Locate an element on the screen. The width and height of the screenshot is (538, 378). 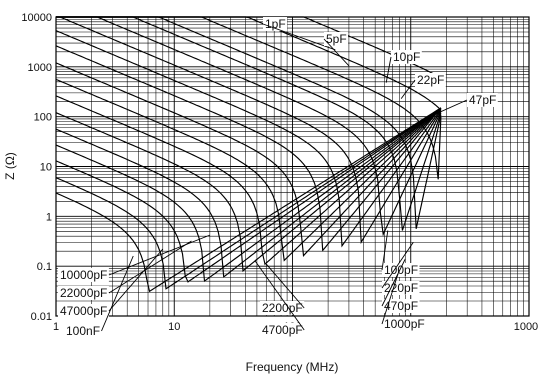
curve-label-1000pF: 1000pF is located at coordinates (404, 324).